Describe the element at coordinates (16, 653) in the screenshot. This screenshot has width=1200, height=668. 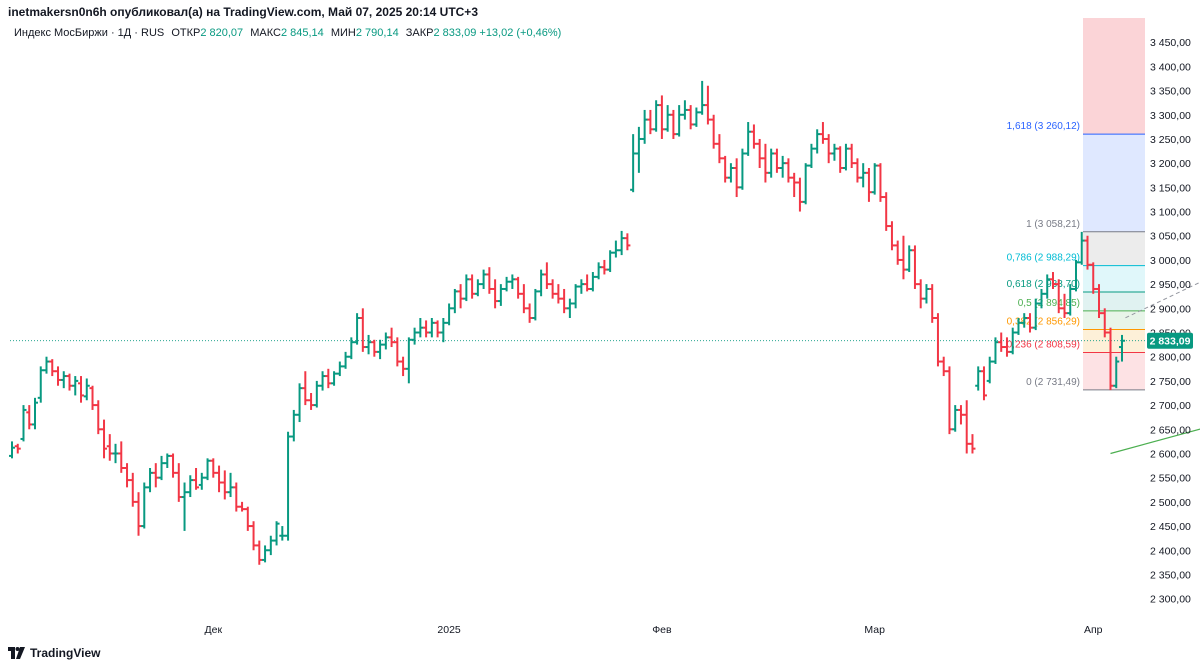
I see `tradingview-logo-icon` at that location.